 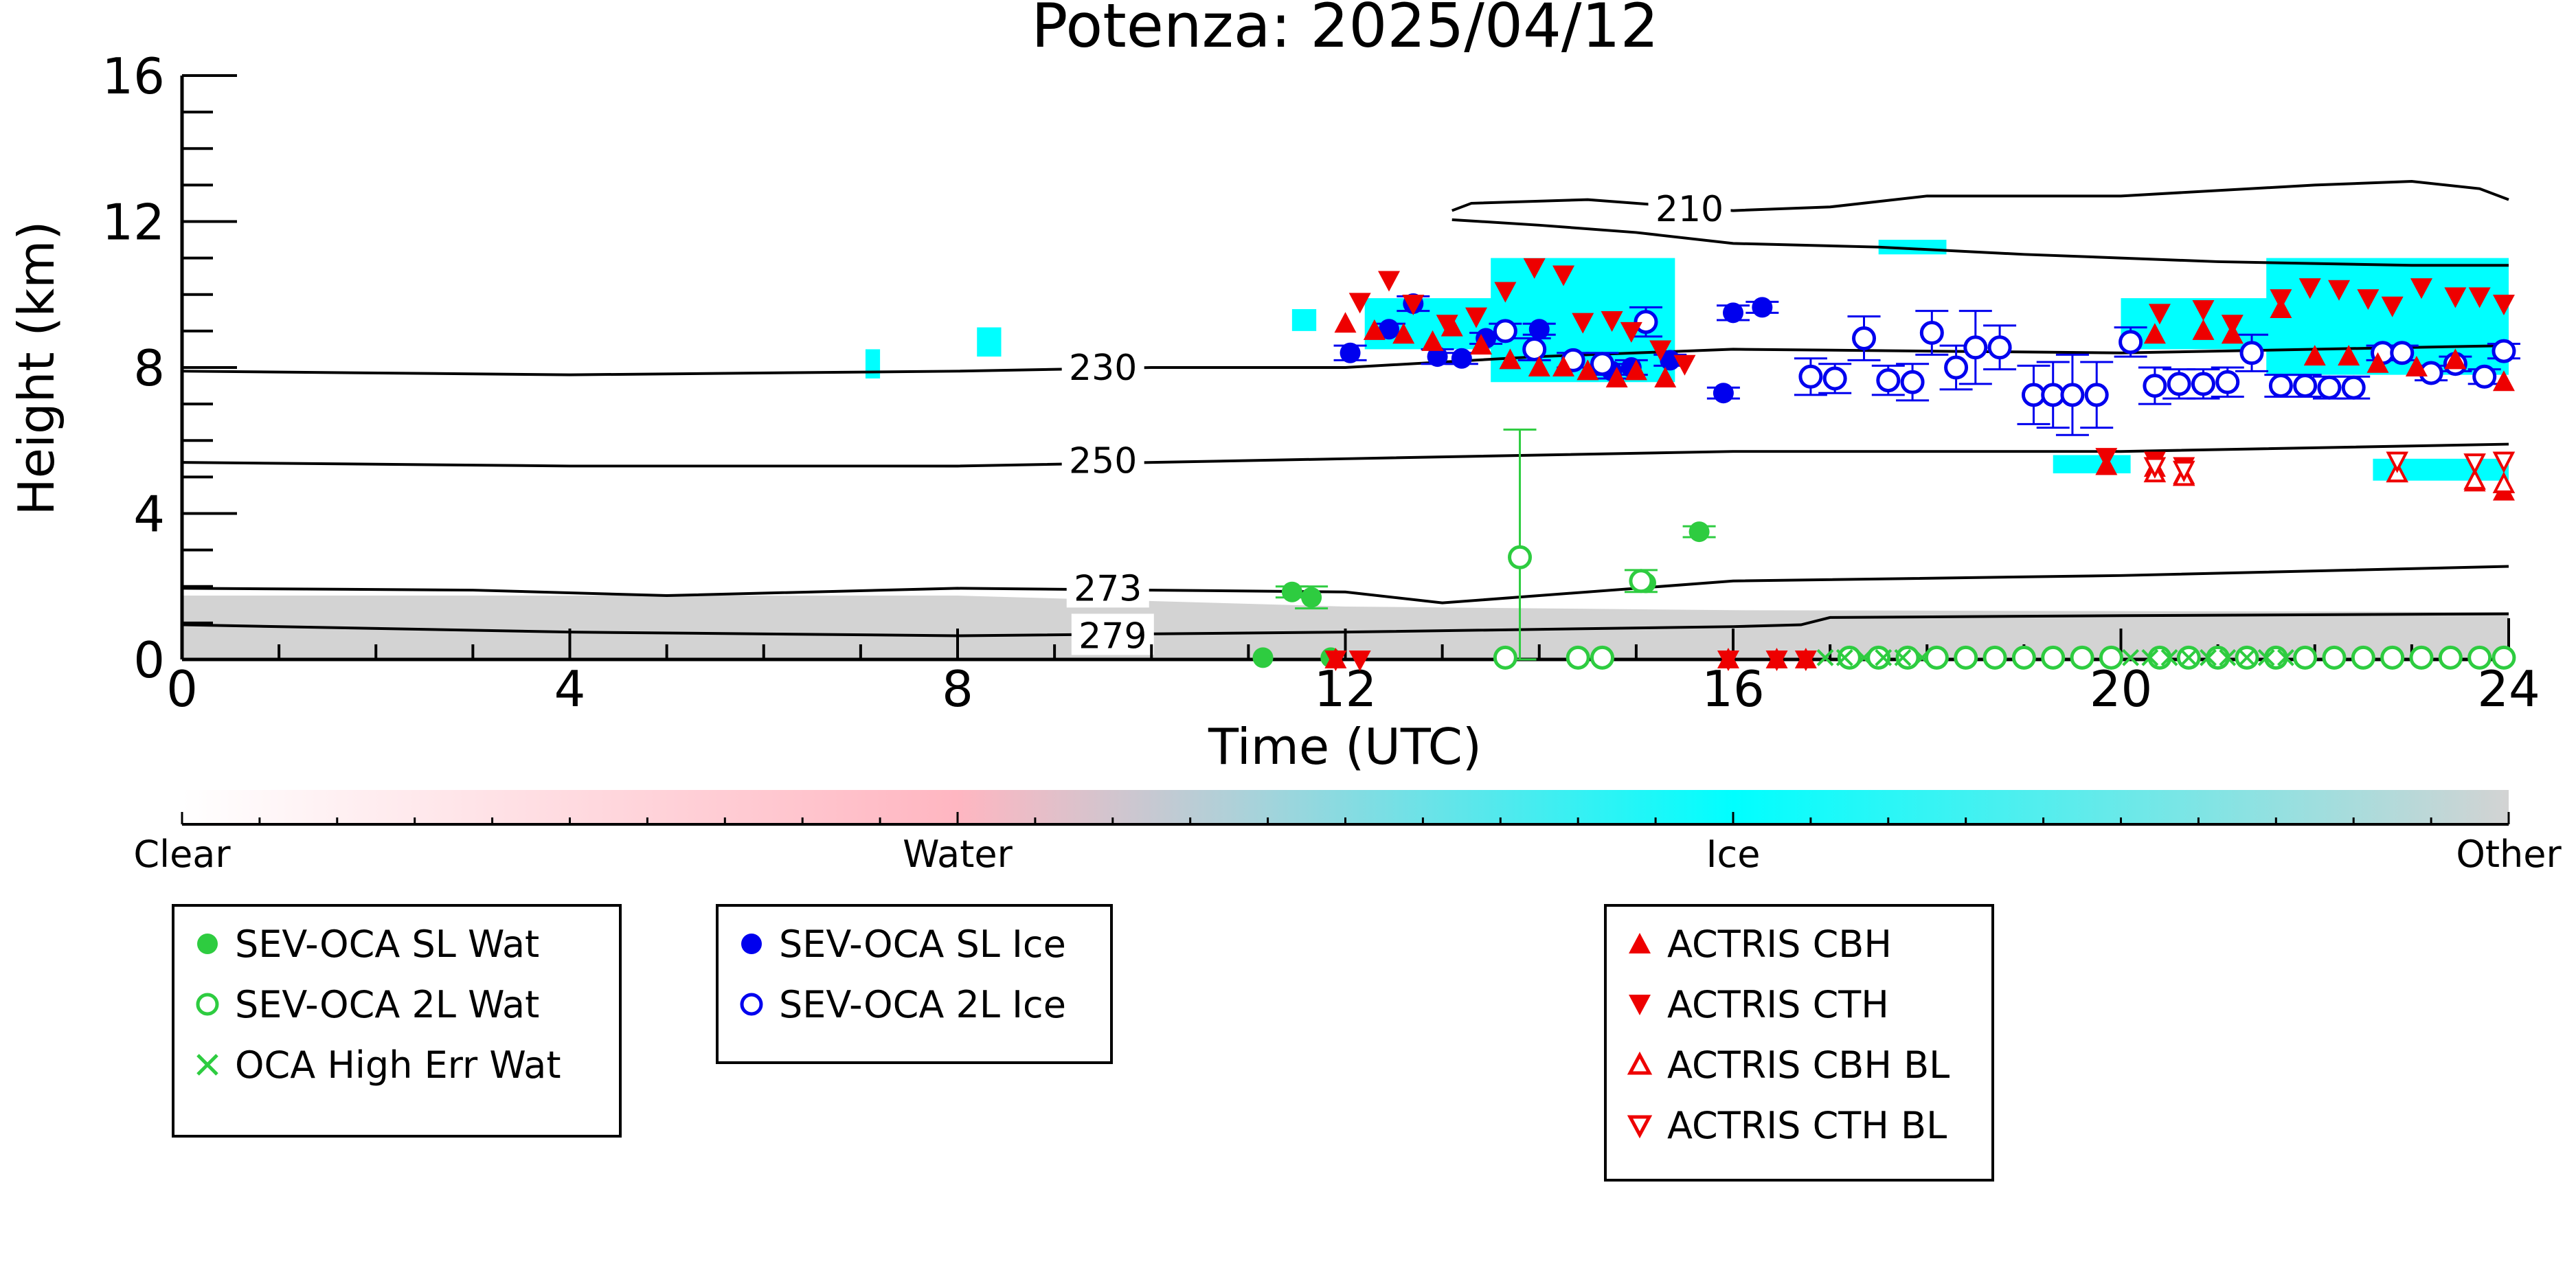 I want to click on legend-label: ACTRIS CBH, so click(x=1779, y=944).